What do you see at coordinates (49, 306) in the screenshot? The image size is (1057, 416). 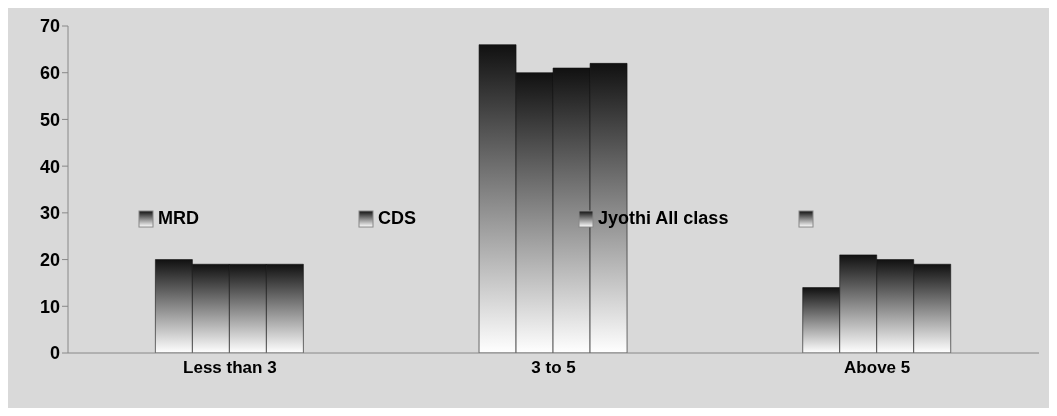 I see `y-tick-label: 10` at bounding box center [49, 306].